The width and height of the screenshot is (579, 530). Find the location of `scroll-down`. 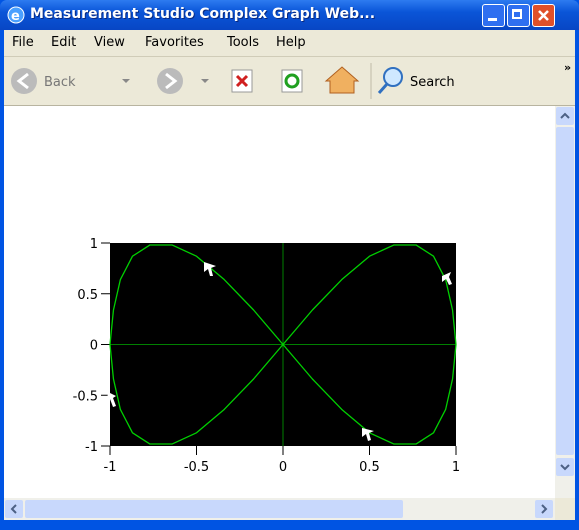

scroll-down is located at coordinates (565, 467).